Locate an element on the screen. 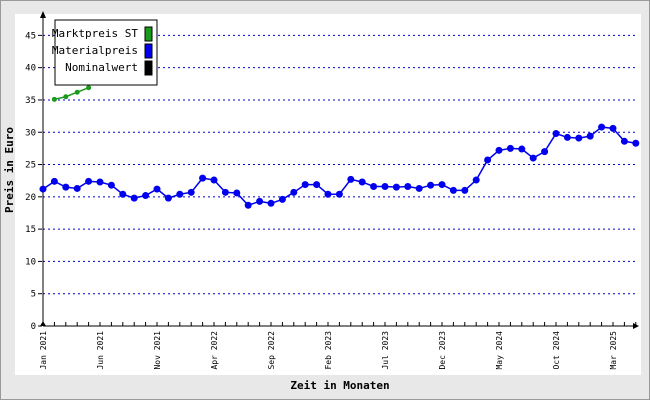 This screenshot has height=400, width=650. y-tick-label: 10 is located at coordinates (30, 262).